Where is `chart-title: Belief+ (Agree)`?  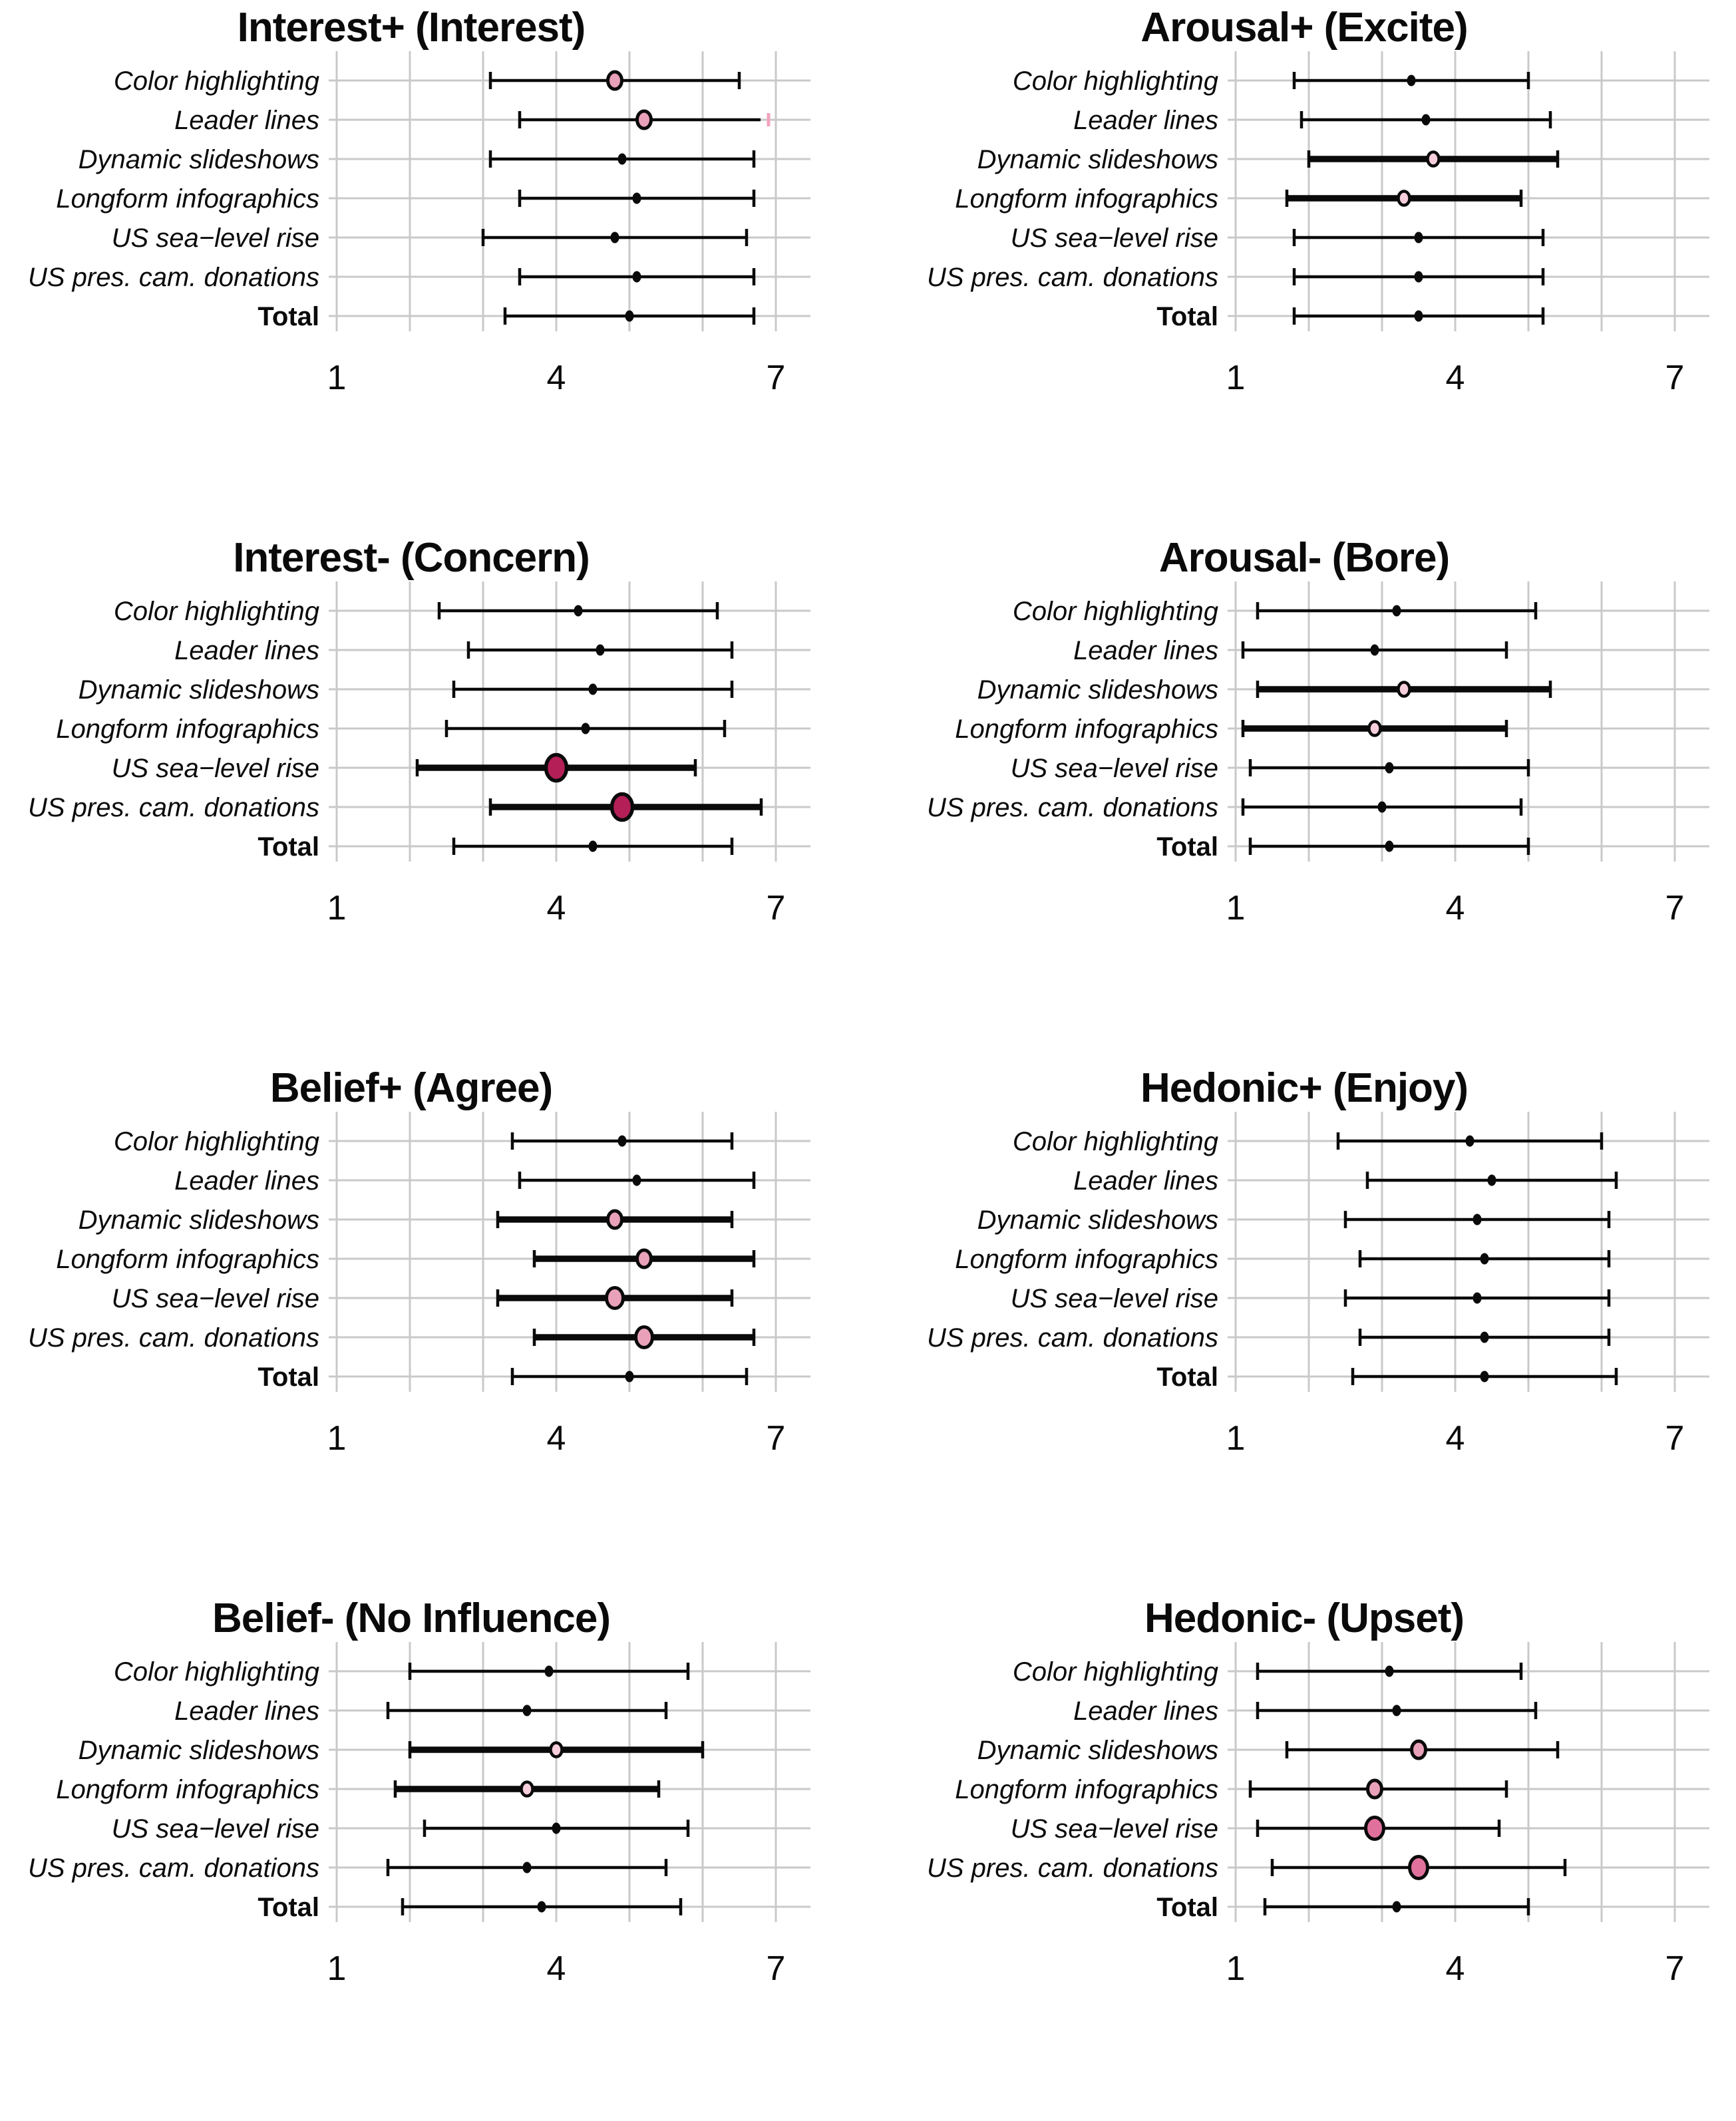
chart-title: Belief+ (Agree) is located at coordinates (411, 1088).